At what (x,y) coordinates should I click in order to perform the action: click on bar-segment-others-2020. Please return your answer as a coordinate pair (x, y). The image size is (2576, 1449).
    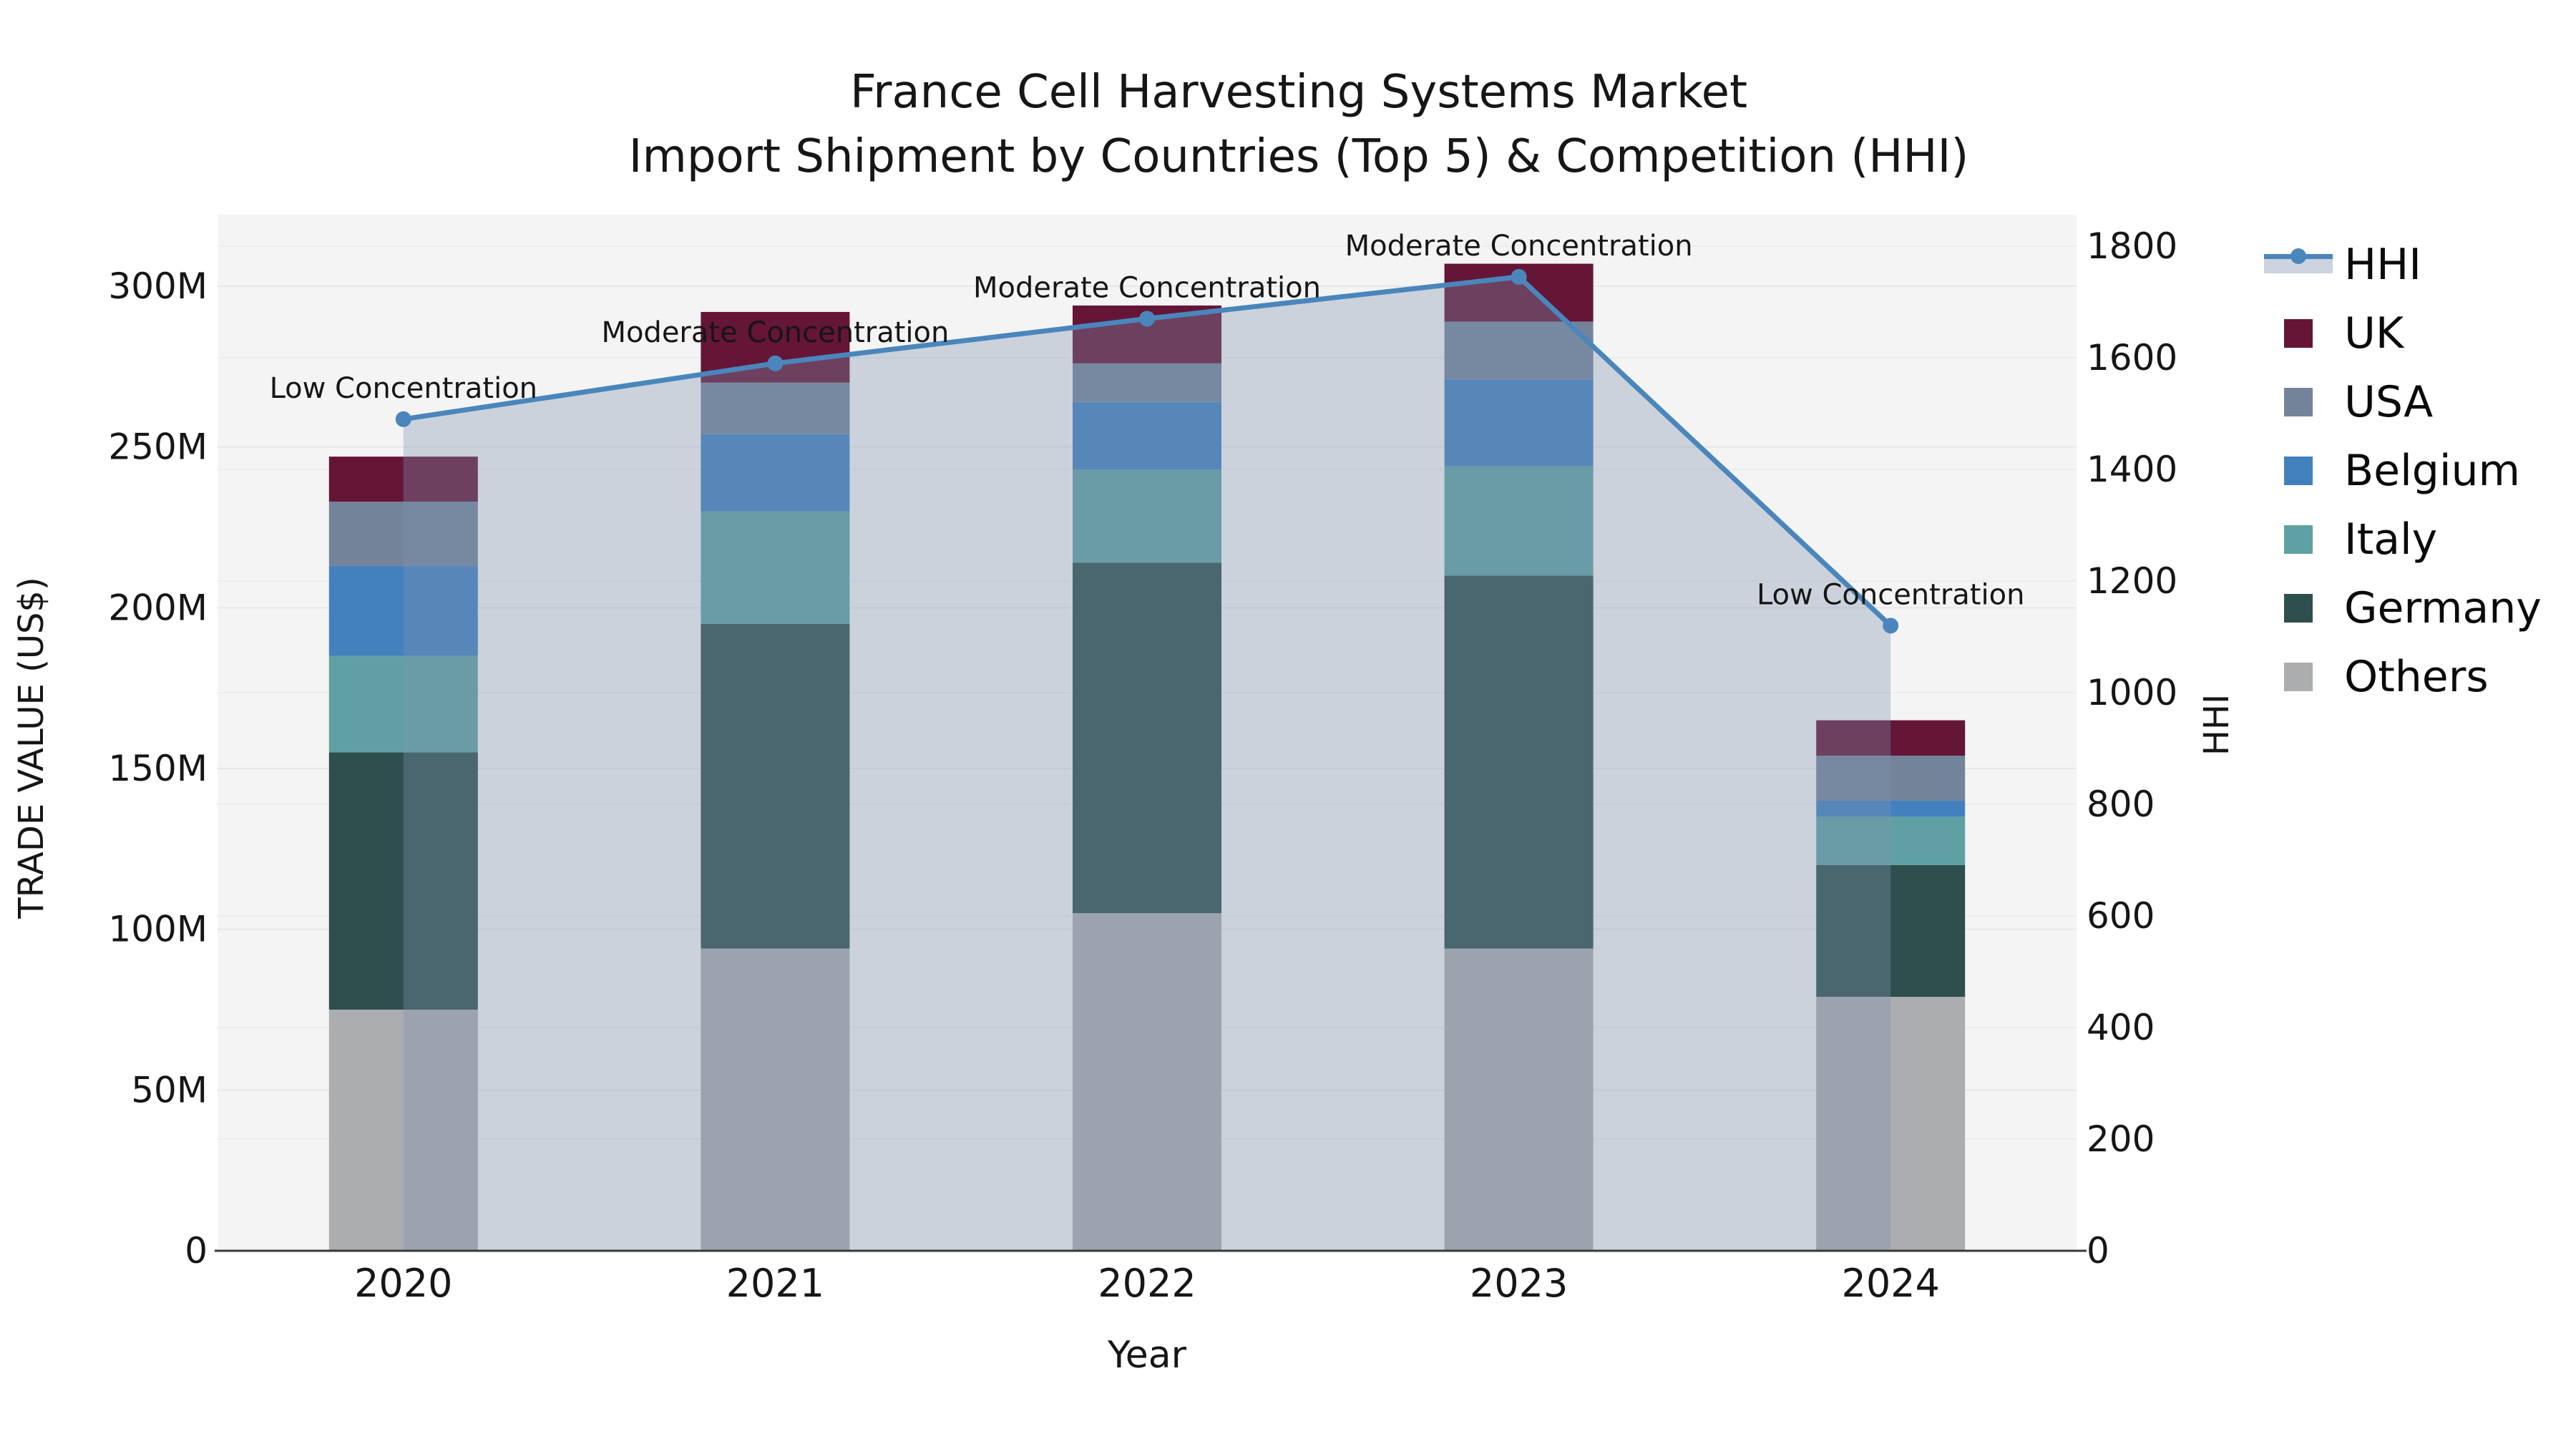
    Looking at the image, I should click on (403, 1130).